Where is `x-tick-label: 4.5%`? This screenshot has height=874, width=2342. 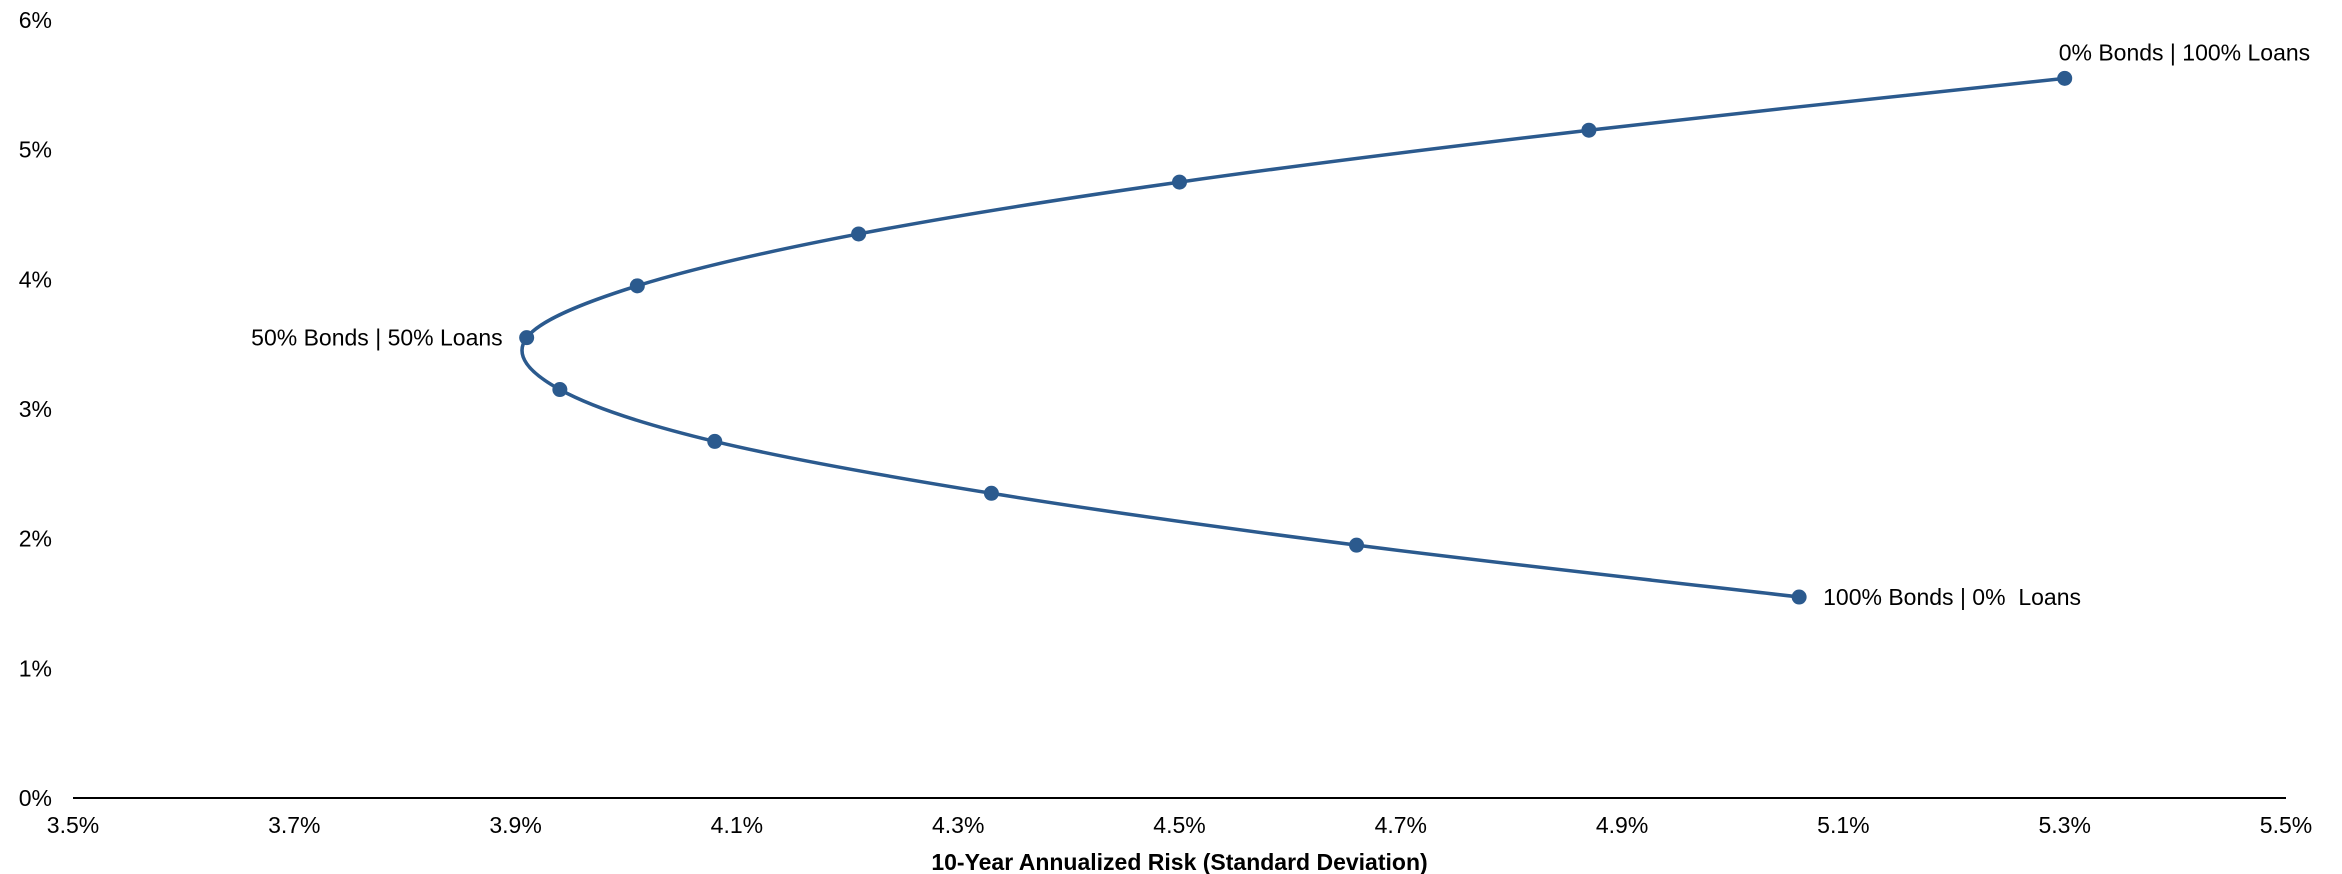
x-tick-label: 4.5% is located at coordinates (1179, 825).